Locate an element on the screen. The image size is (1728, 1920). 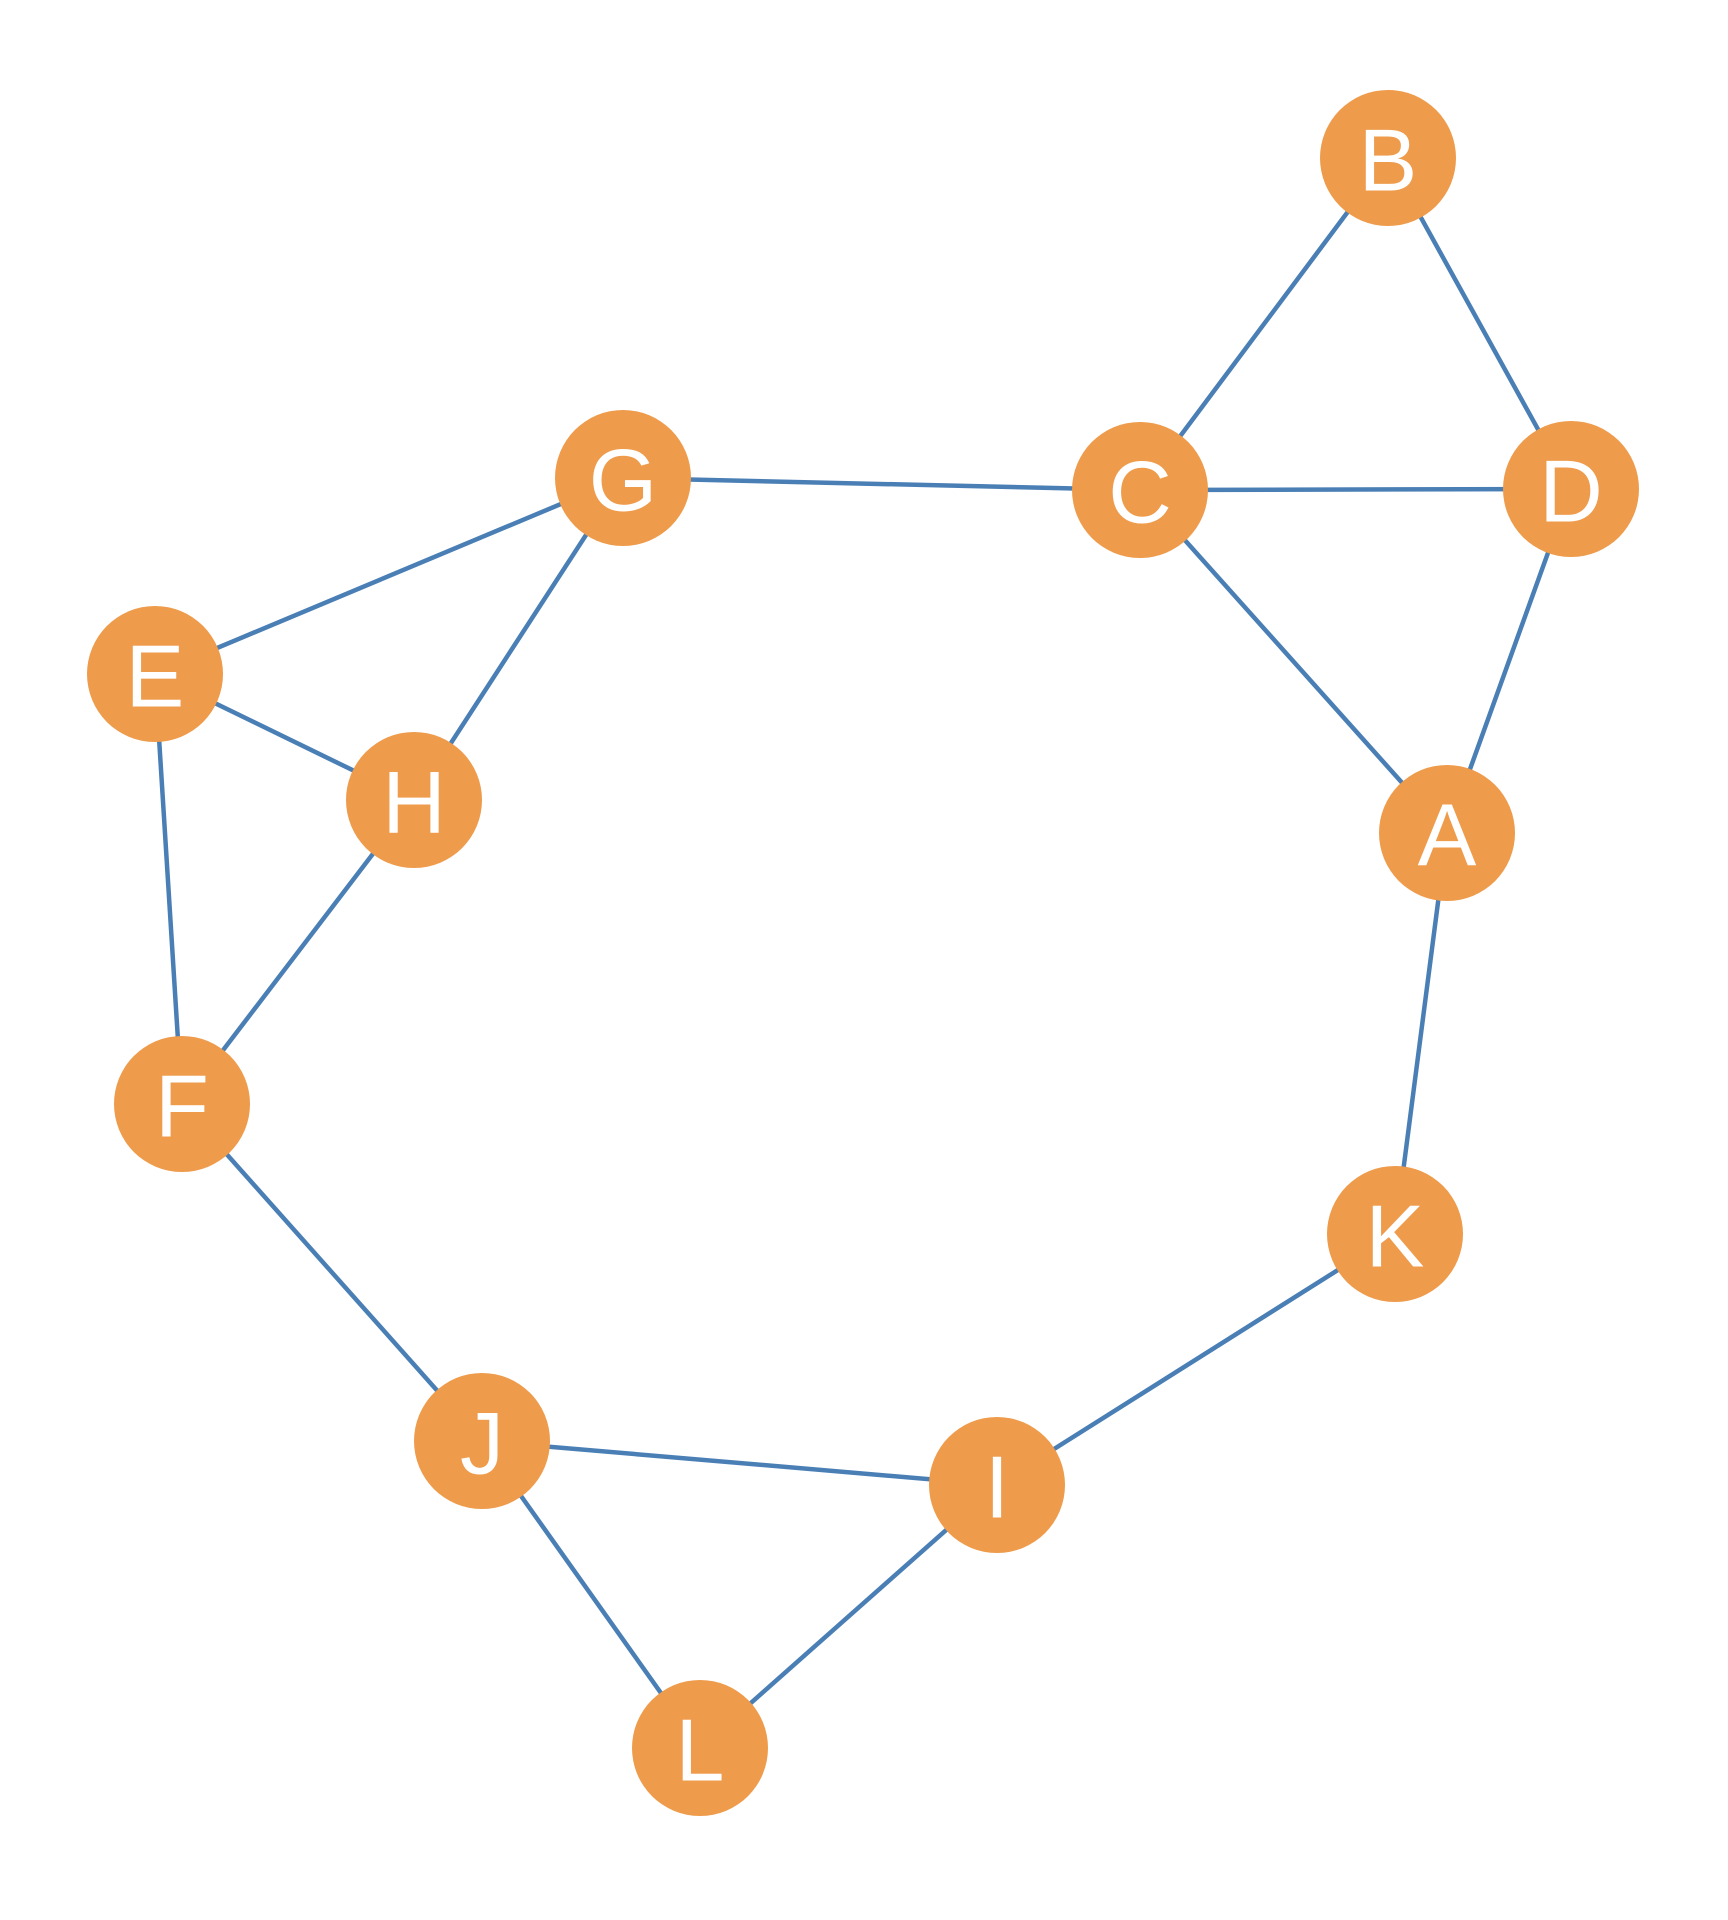
node-label-h: H is located at coordinates (414, 802).